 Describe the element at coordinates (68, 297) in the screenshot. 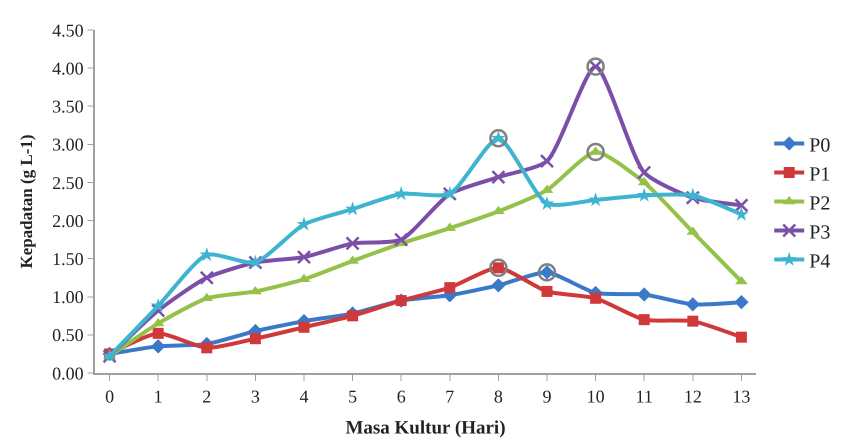

I see `y-tick-label: 1.00` at that location.